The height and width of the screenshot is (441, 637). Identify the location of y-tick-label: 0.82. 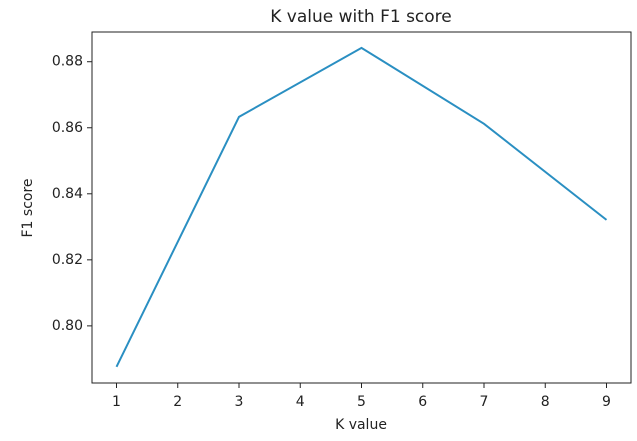
(67, 260).